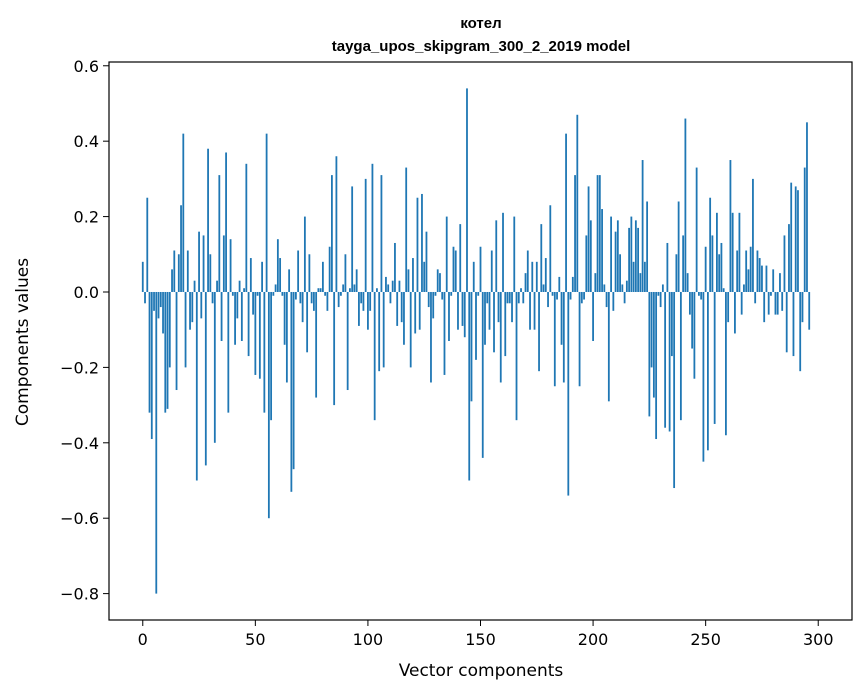  Describe the element at coordinates (84, 330) in the screenshot. I see `y-axis-ticks: 0.6 0.4 0.2 0.0 −0.2 −0.4 −0.6 −0.8` at that location.